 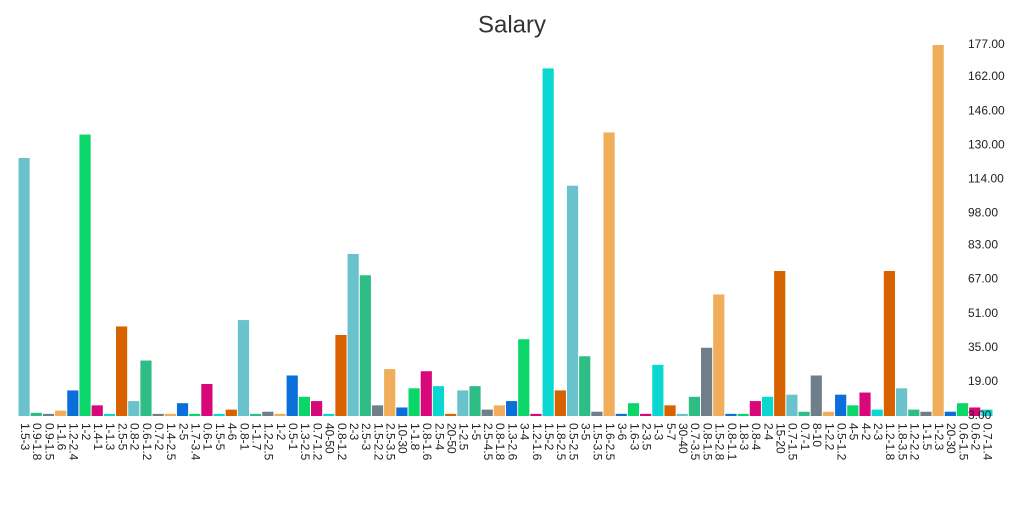 I want to click on x-tick-label: 0.5-2.5, so click(x=573, y=442).